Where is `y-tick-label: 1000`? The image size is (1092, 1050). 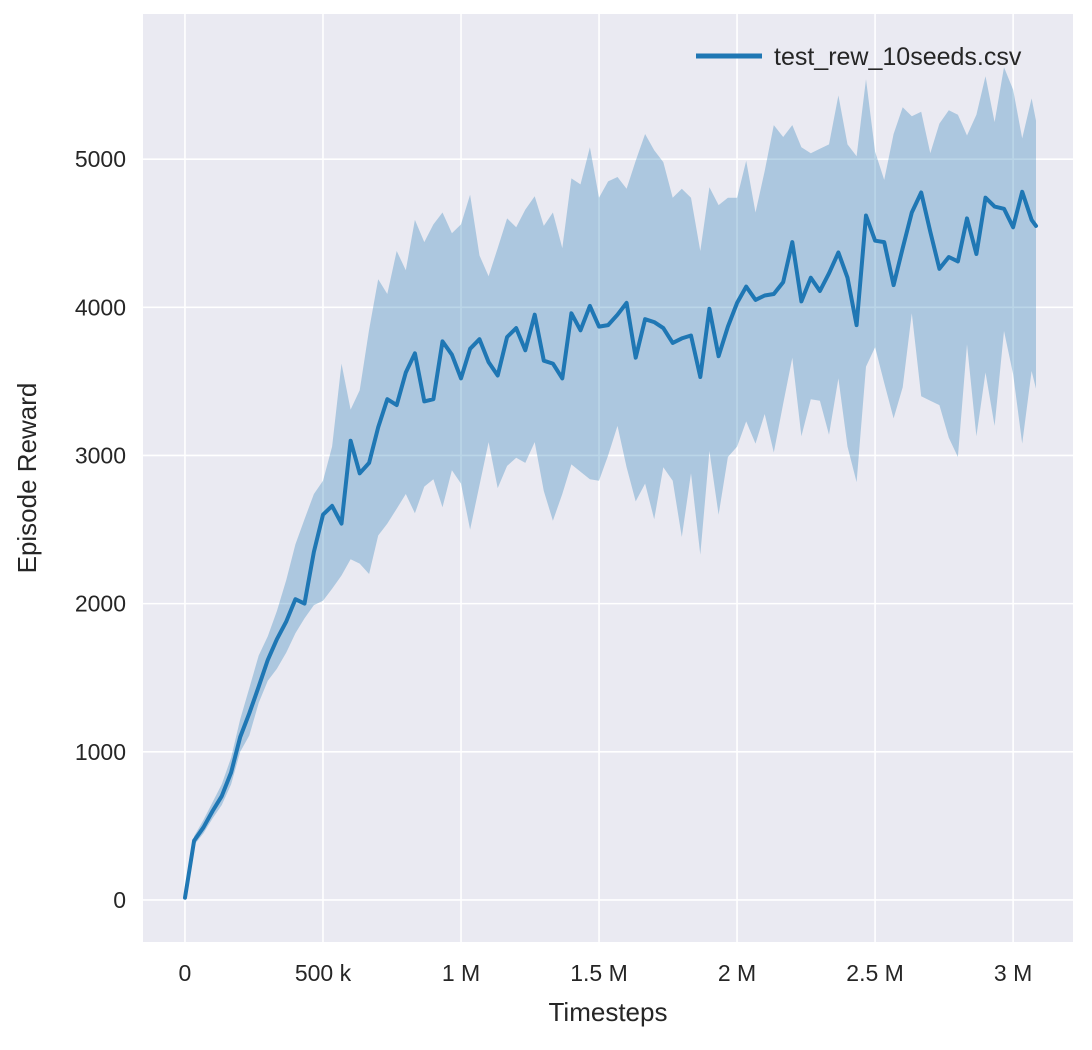
y-tick-label: 1000 is located at coordinates (100, 752).